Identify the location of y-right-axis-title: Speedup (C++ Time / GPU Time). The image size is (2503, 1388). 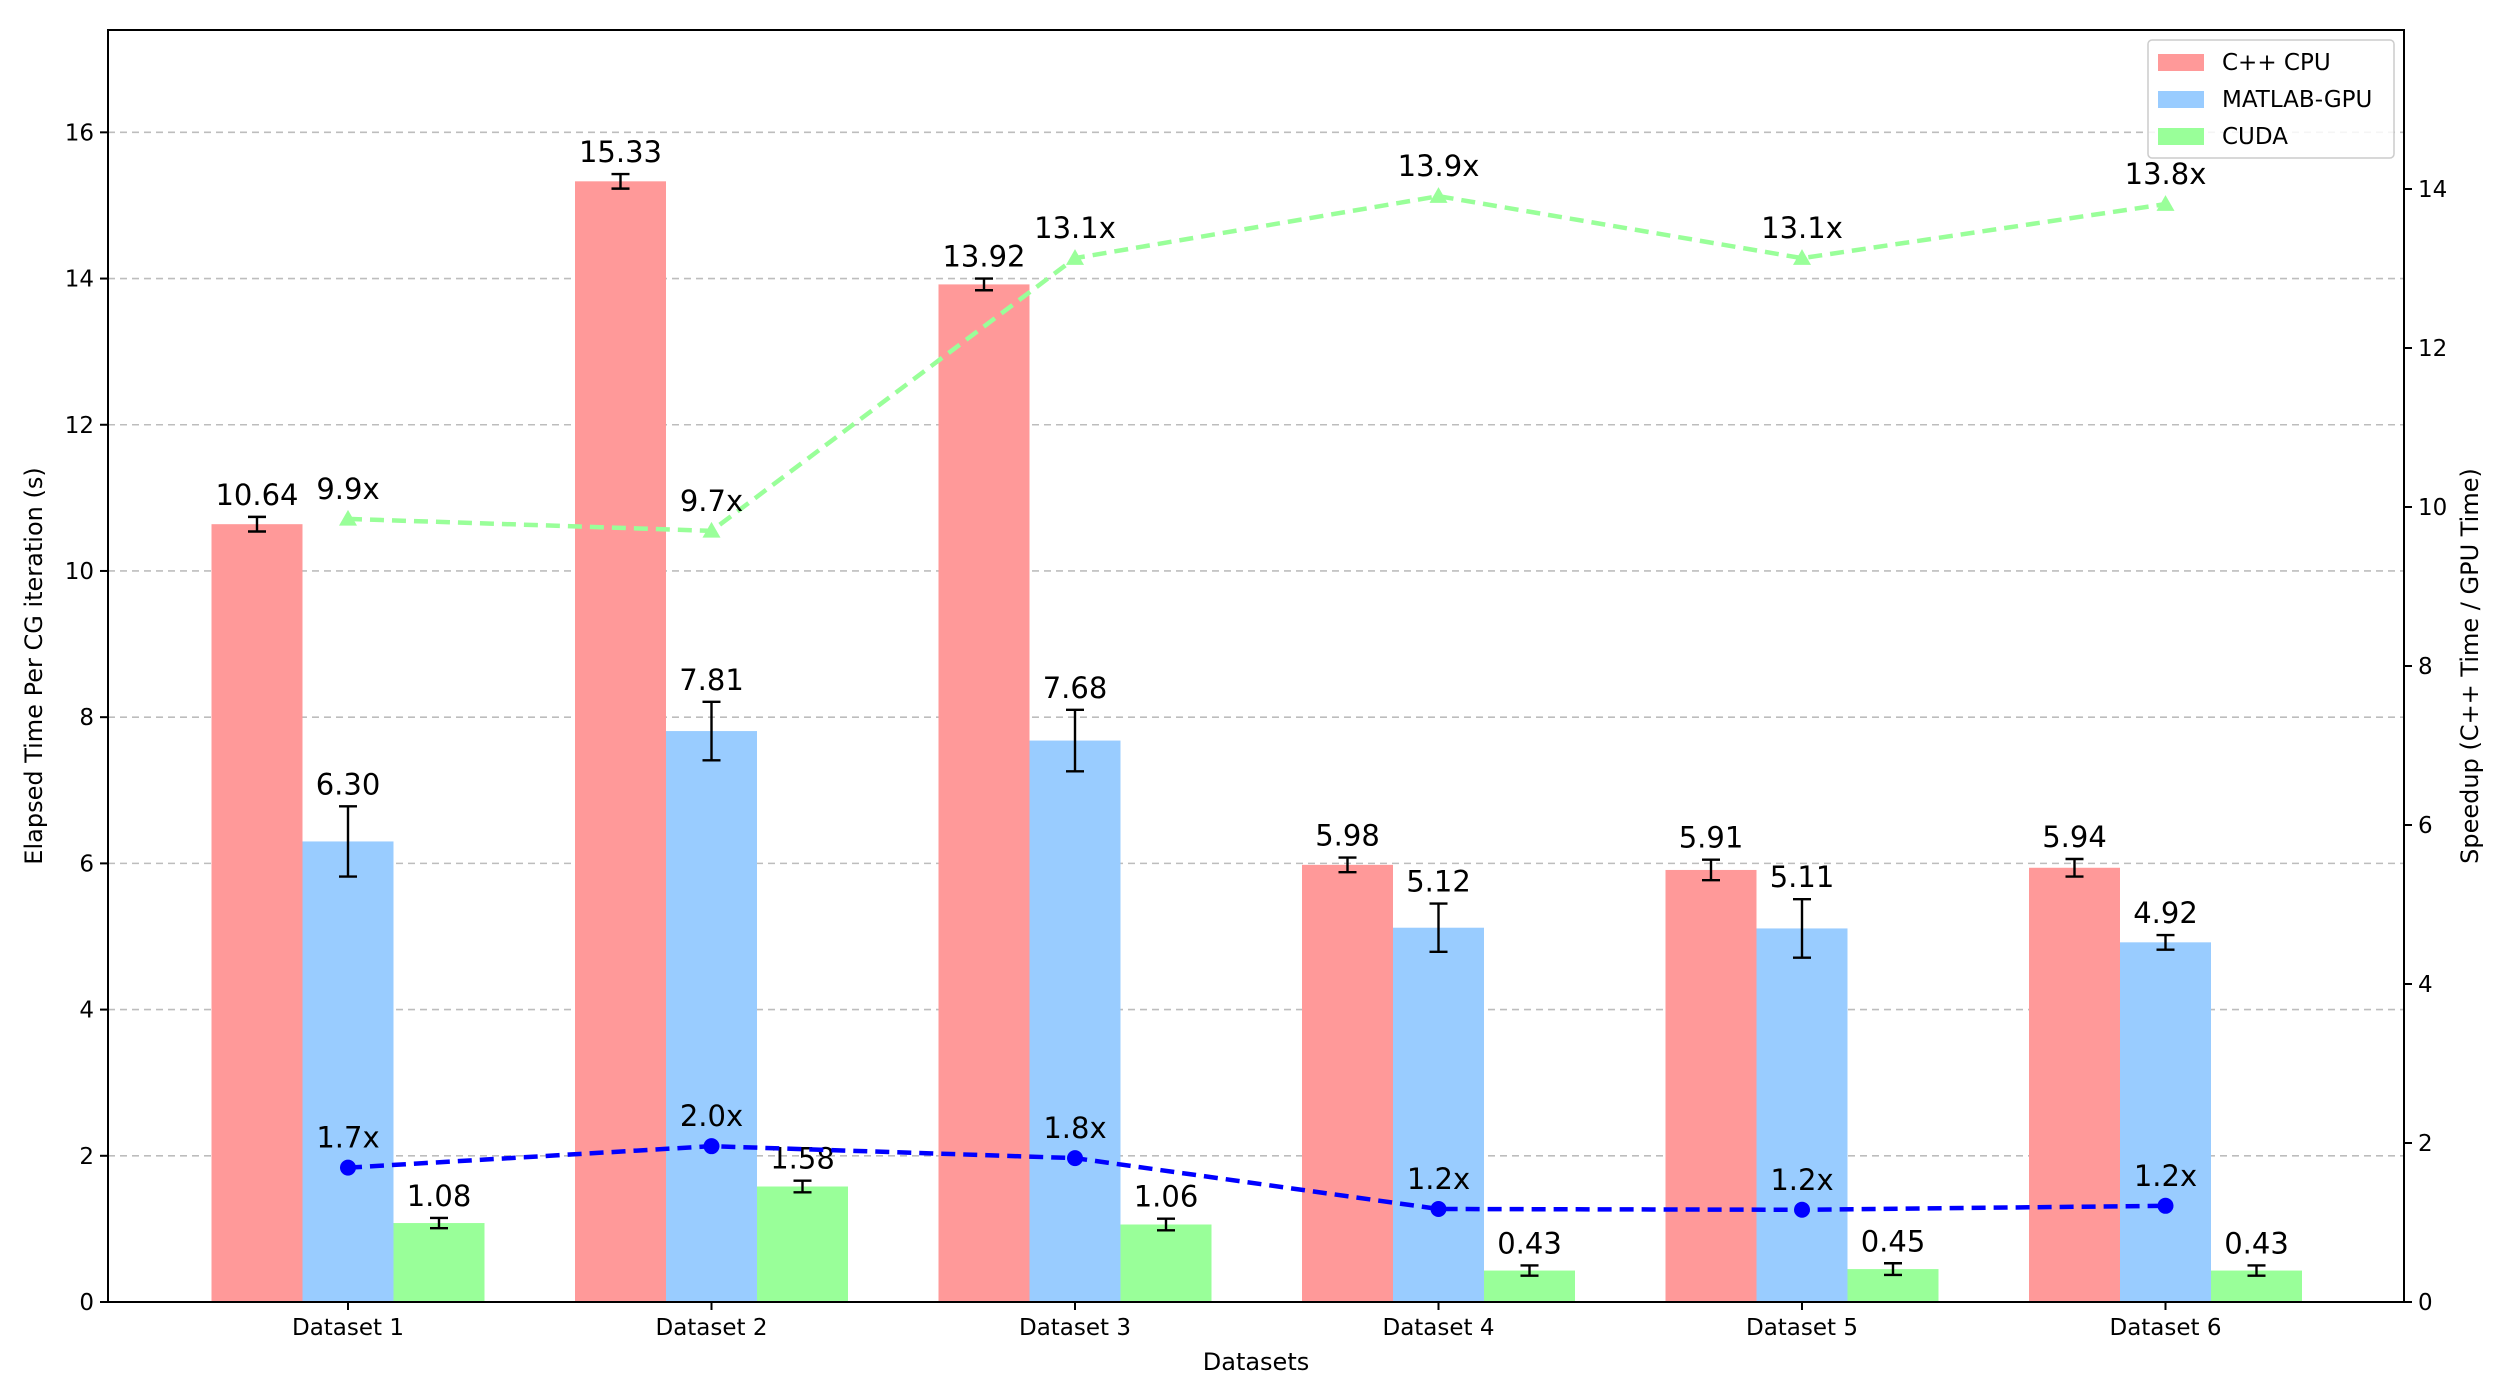
(2470, 666).